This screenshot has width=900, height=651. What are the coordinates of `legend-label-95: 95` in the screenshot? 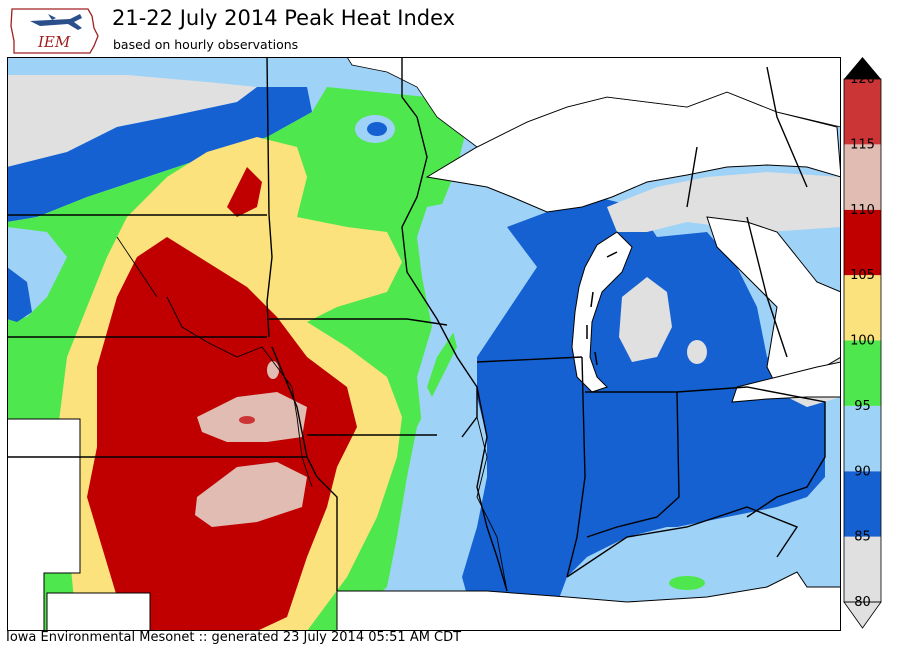 It's located at (862, 406).